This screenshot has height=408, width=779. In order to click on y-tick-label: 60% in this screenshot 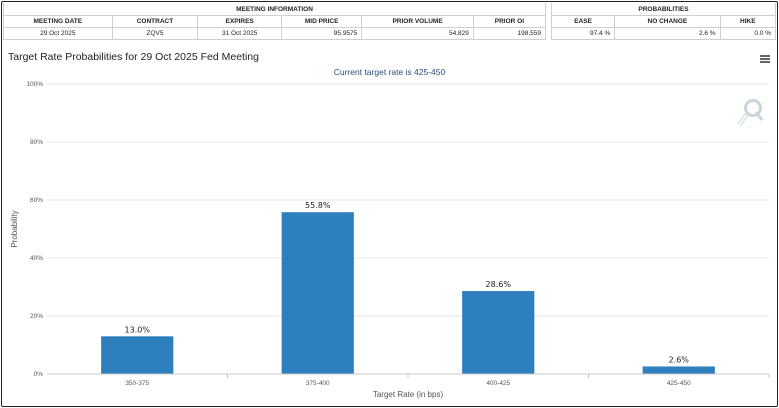, I will do `click(36, 200)`.